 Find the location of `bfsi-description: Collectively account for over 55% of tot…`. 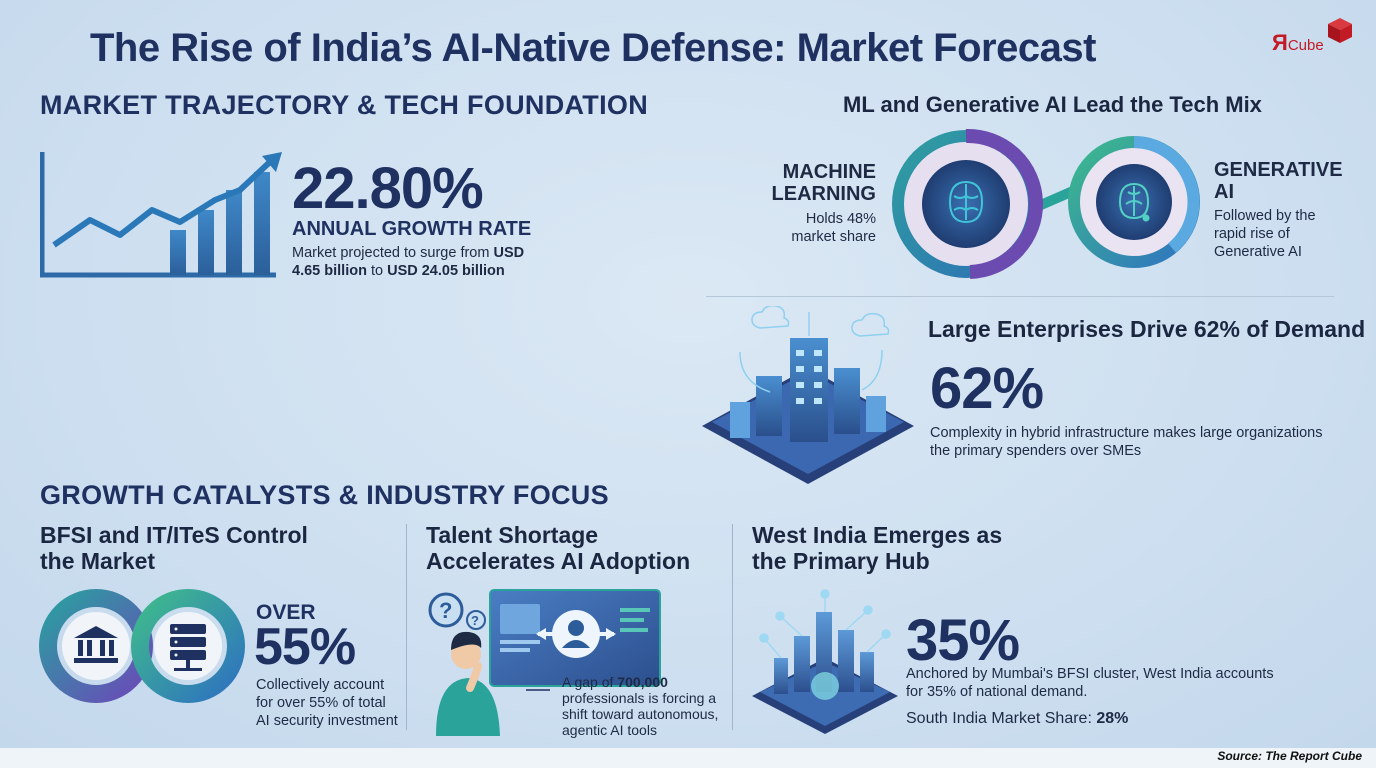

bfsi-description: Collectively account for over 55% of tot… is located at coordinates (327, 703).